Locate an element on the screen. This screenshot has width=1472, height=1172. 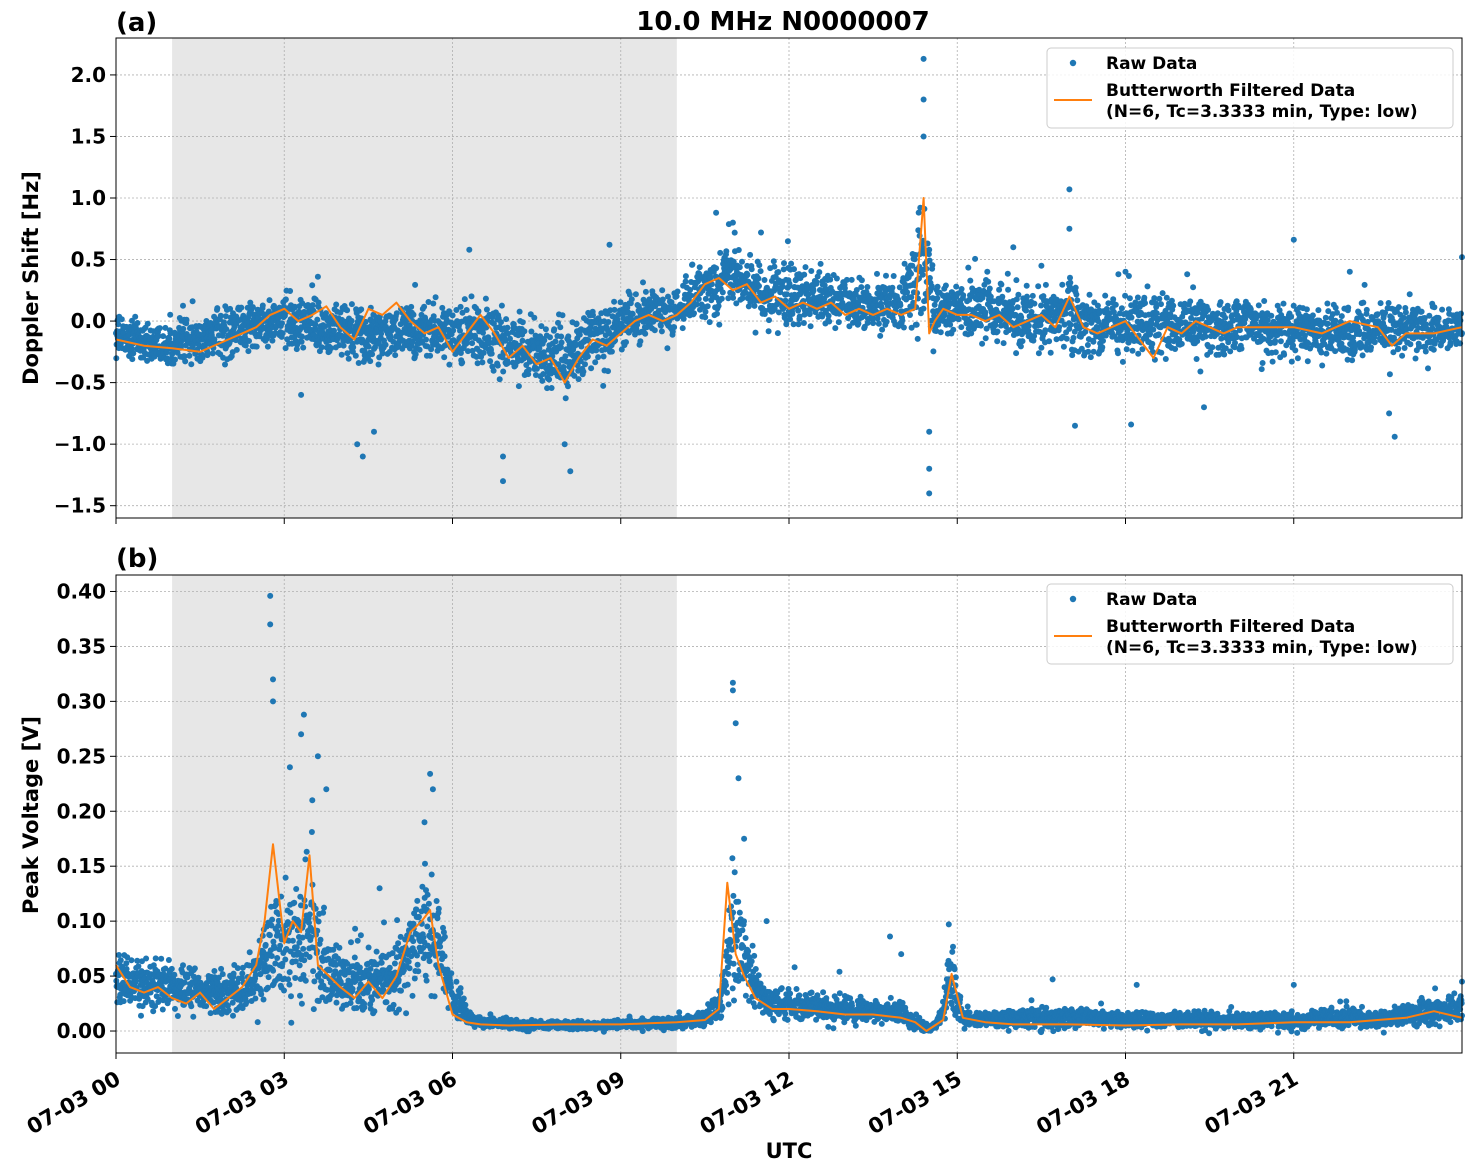
panel-b-label: (b) is located at coordinates (137, 559).